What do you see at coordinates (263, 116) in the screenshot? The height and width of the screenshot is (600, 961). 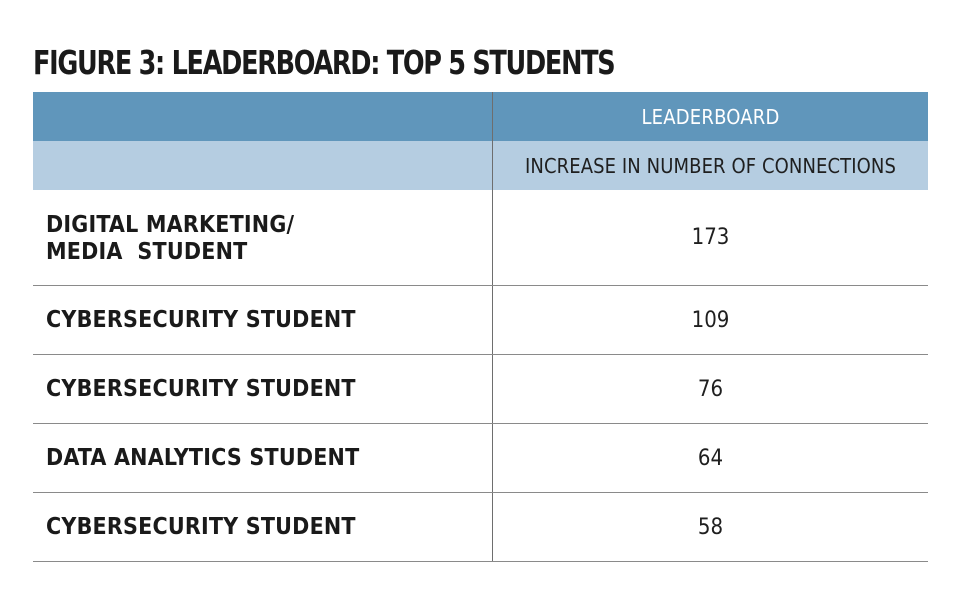 I see `header-group-blank-cell` at bounding box center [263, 116].